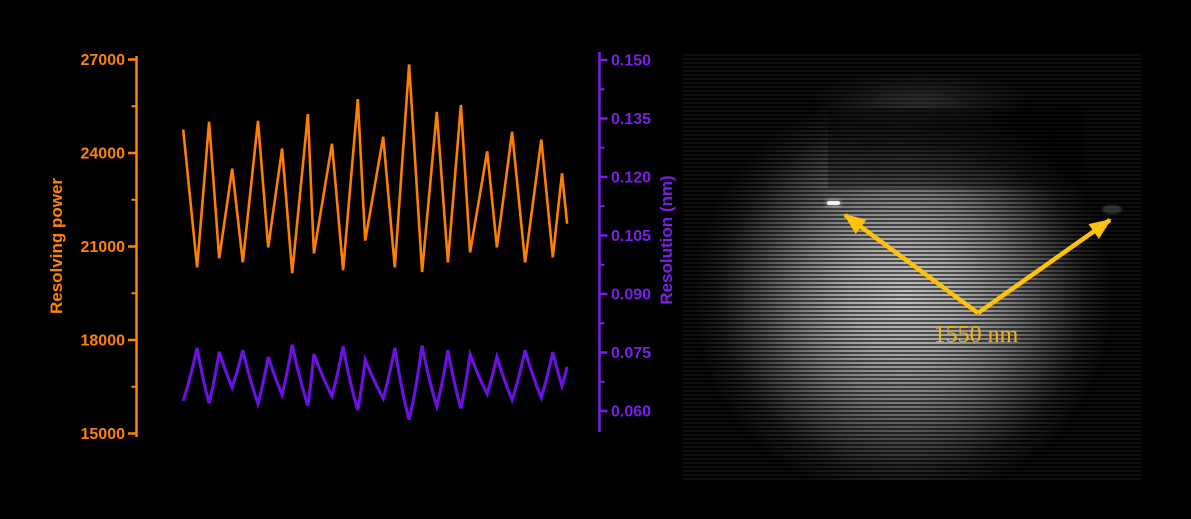 This screenshot has height=519, width=1191. I want to click on tick-label: 0.060, so click(631, 412).